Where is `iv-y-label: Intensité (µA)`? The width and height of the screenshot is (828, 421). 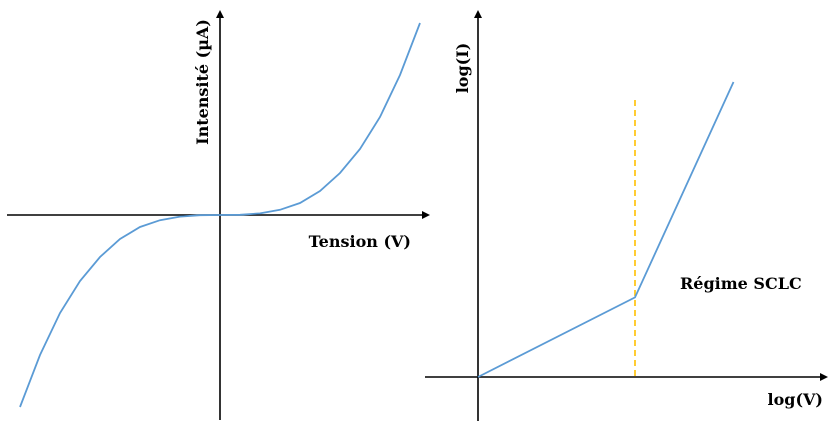 iv-y-label: Intensité (µA) is located at coordinates (202, 82).